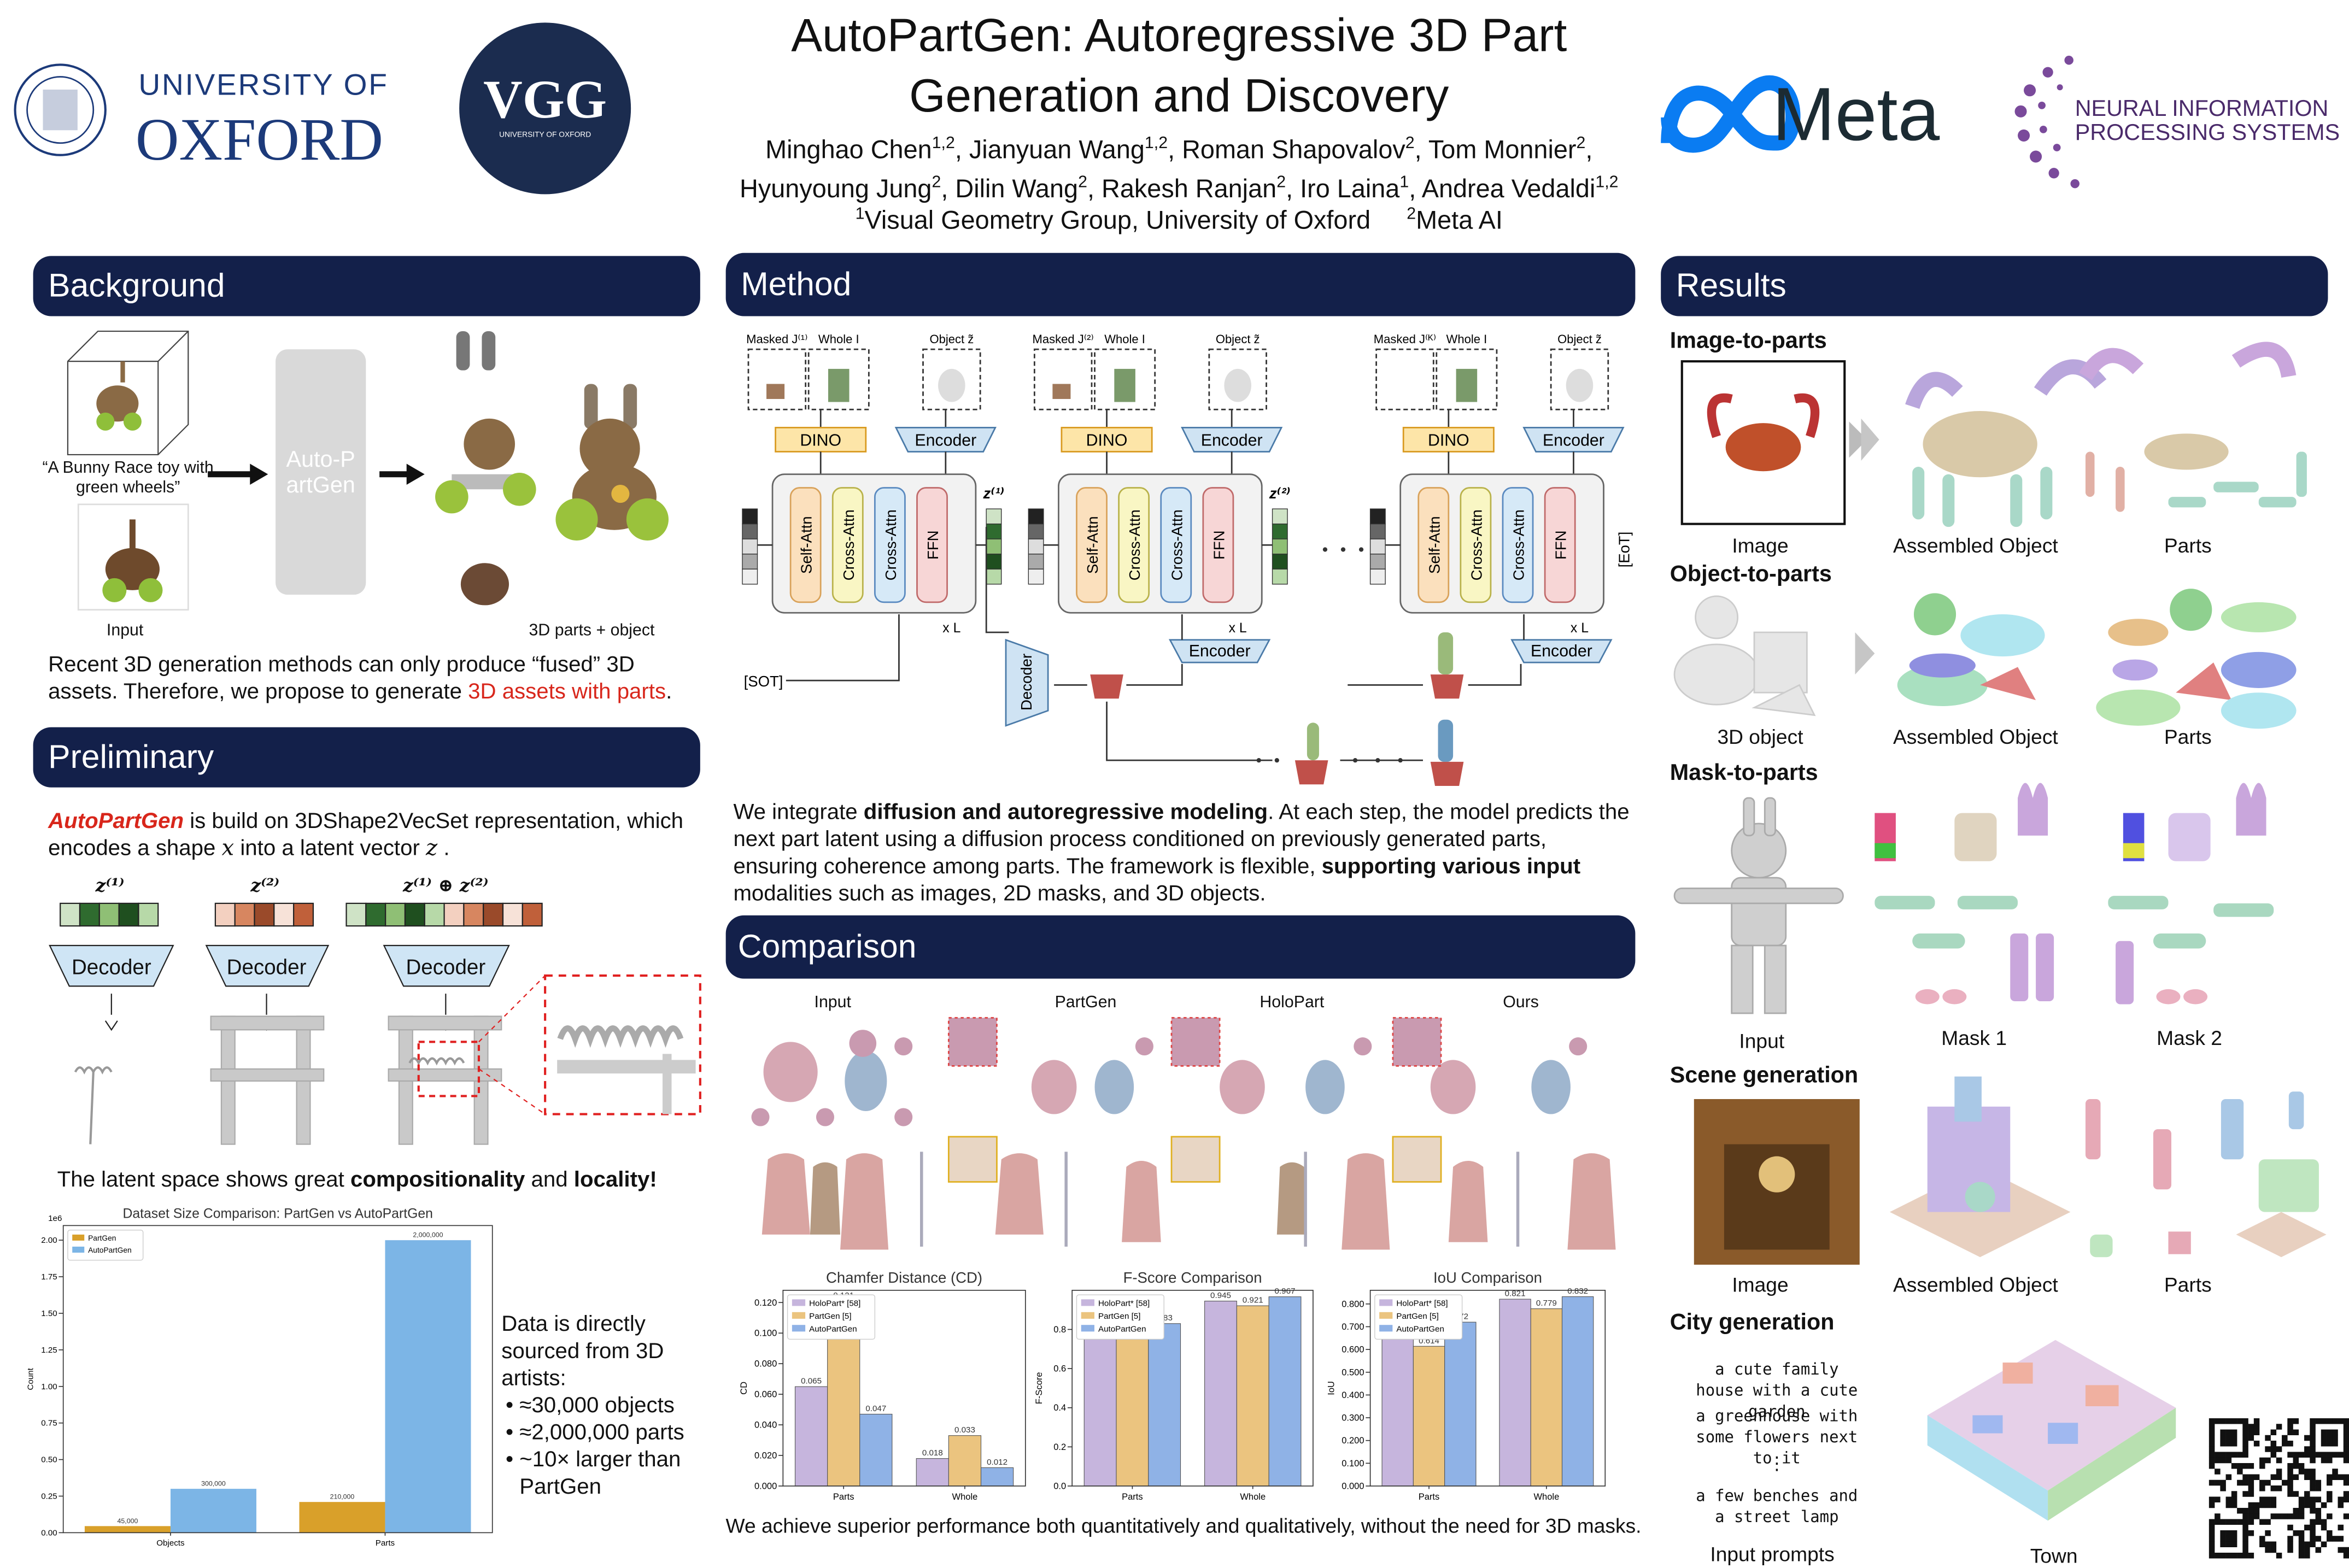  What do you see at coordinates (1220, 1295) in the screenshot?
I see `value-label: 0.945` at bounding box center [1220, 1295].